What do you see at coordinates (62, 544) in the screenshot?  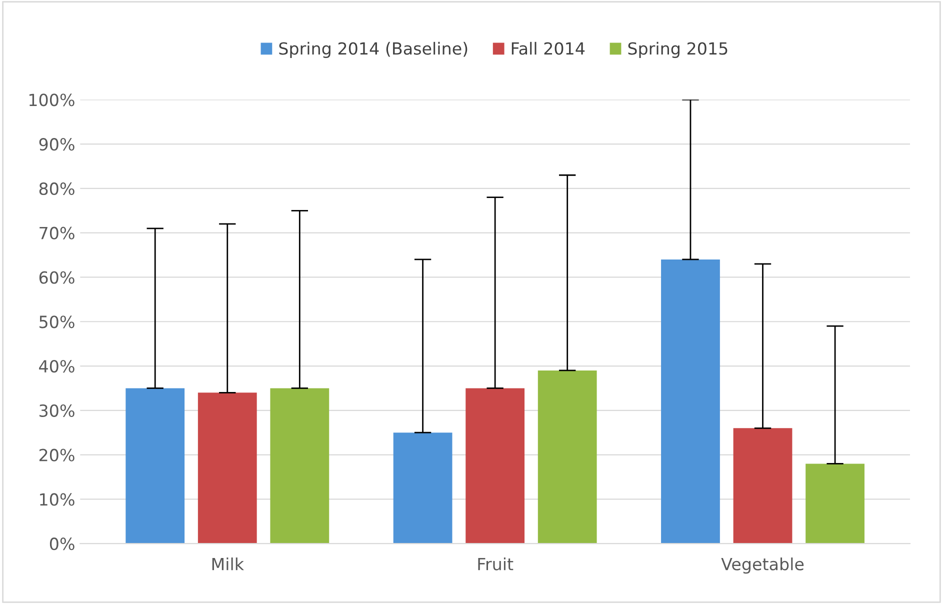 I see `y-tick-label: 0%` at bounding box center [62, 544].